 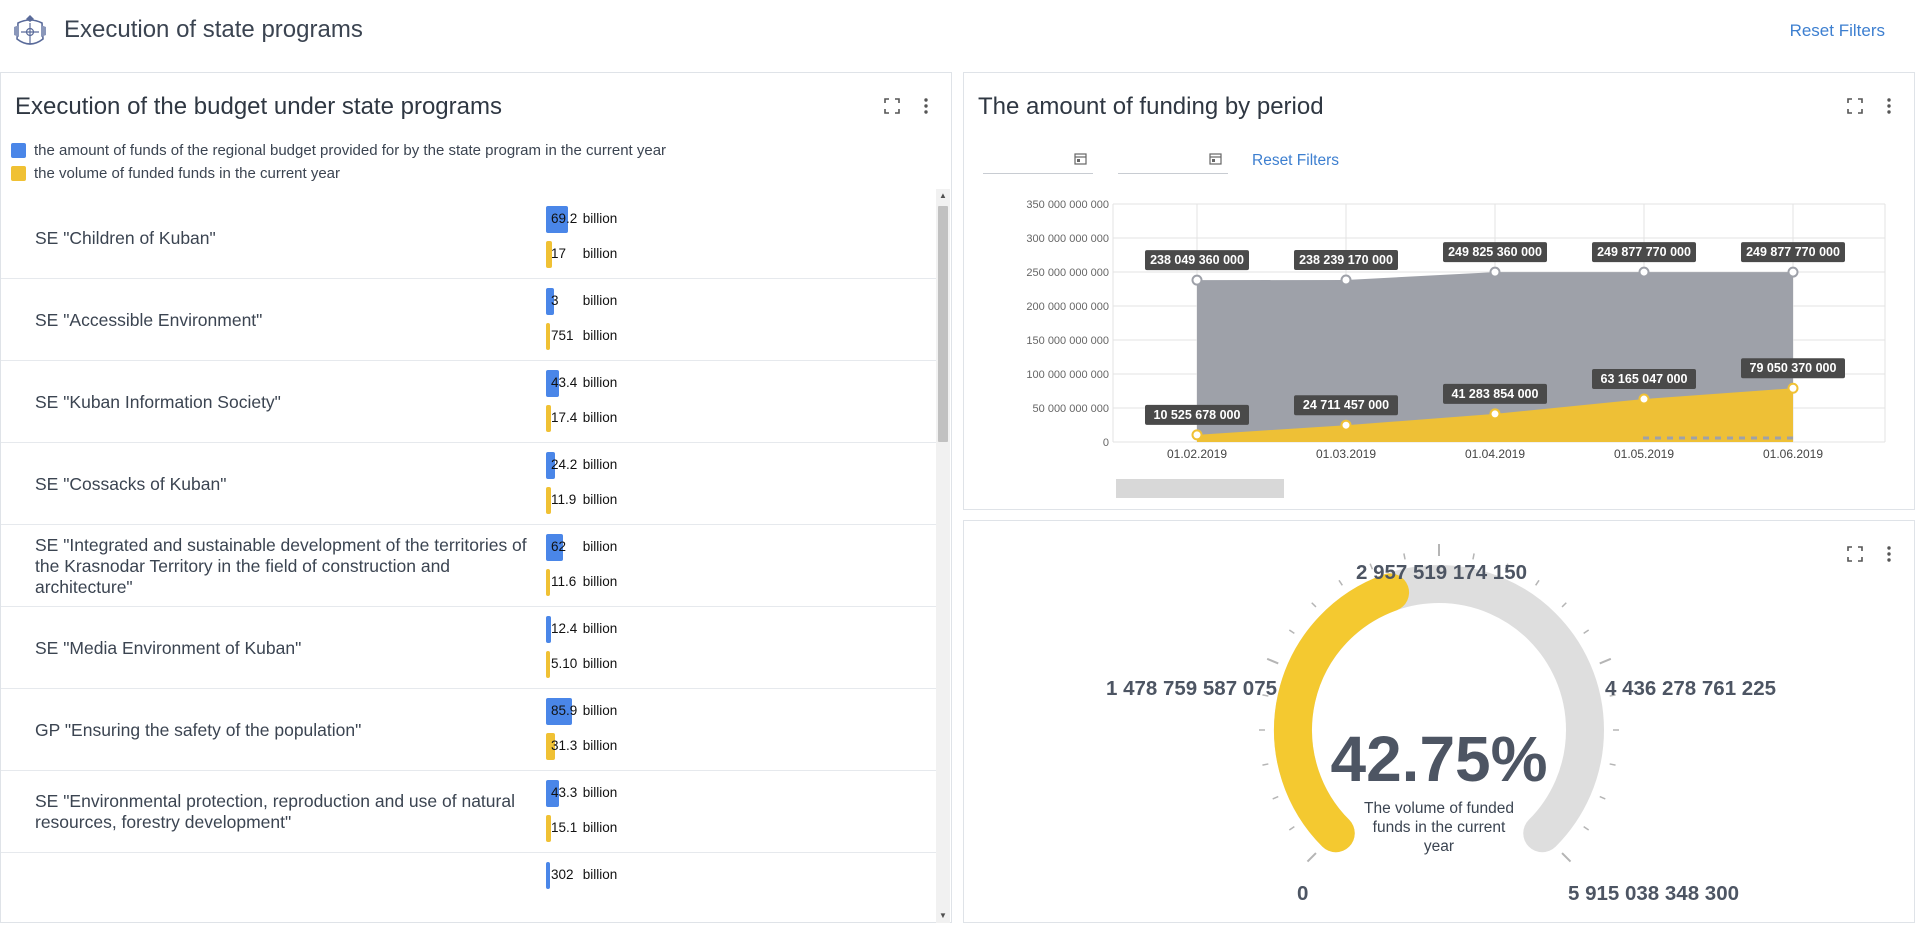 I want to click on bar-funded-value: 751 billion, so click(x=584, y=335).